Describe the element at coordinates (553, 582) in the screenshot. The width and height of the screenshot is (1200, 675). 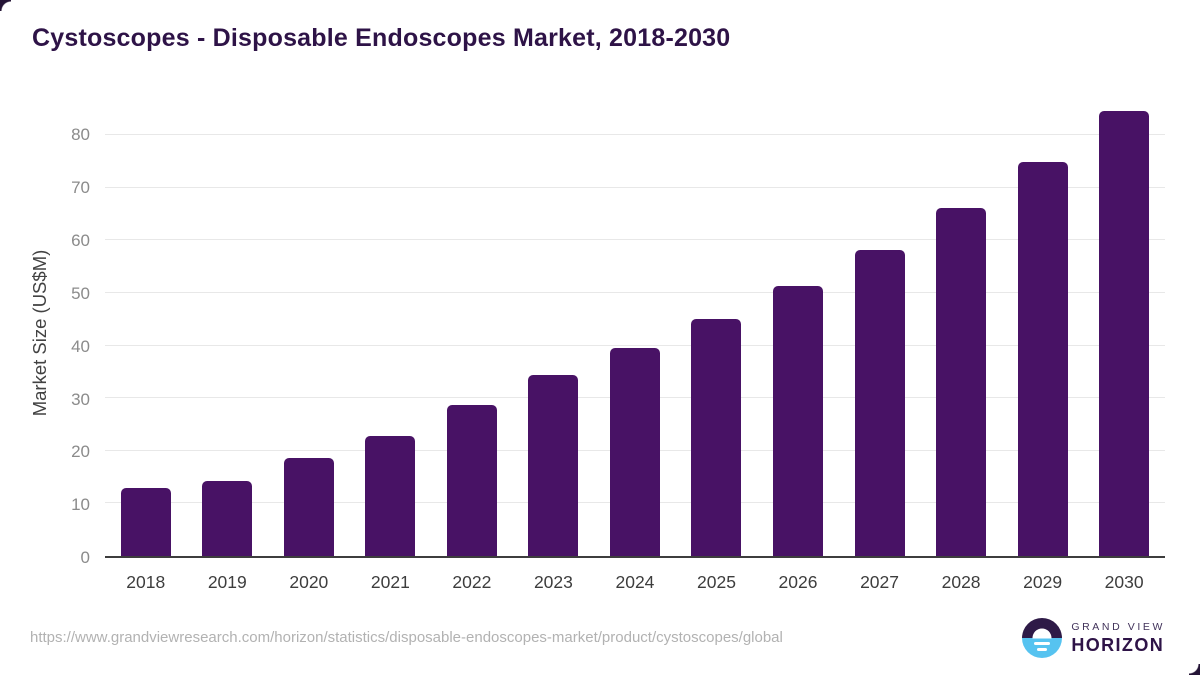
I see `x-tick-label-2023: 2023` at that location.